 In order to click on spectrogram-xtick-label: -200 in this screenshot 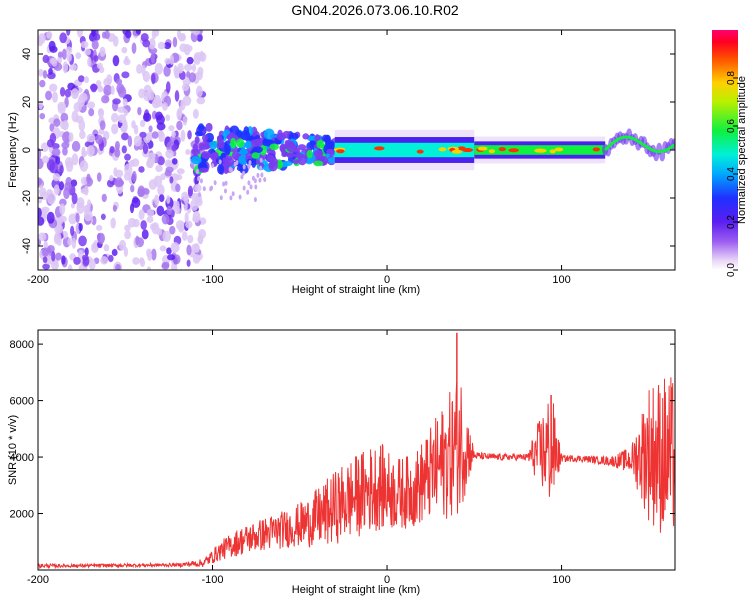, I will do `click(38, 280)`.